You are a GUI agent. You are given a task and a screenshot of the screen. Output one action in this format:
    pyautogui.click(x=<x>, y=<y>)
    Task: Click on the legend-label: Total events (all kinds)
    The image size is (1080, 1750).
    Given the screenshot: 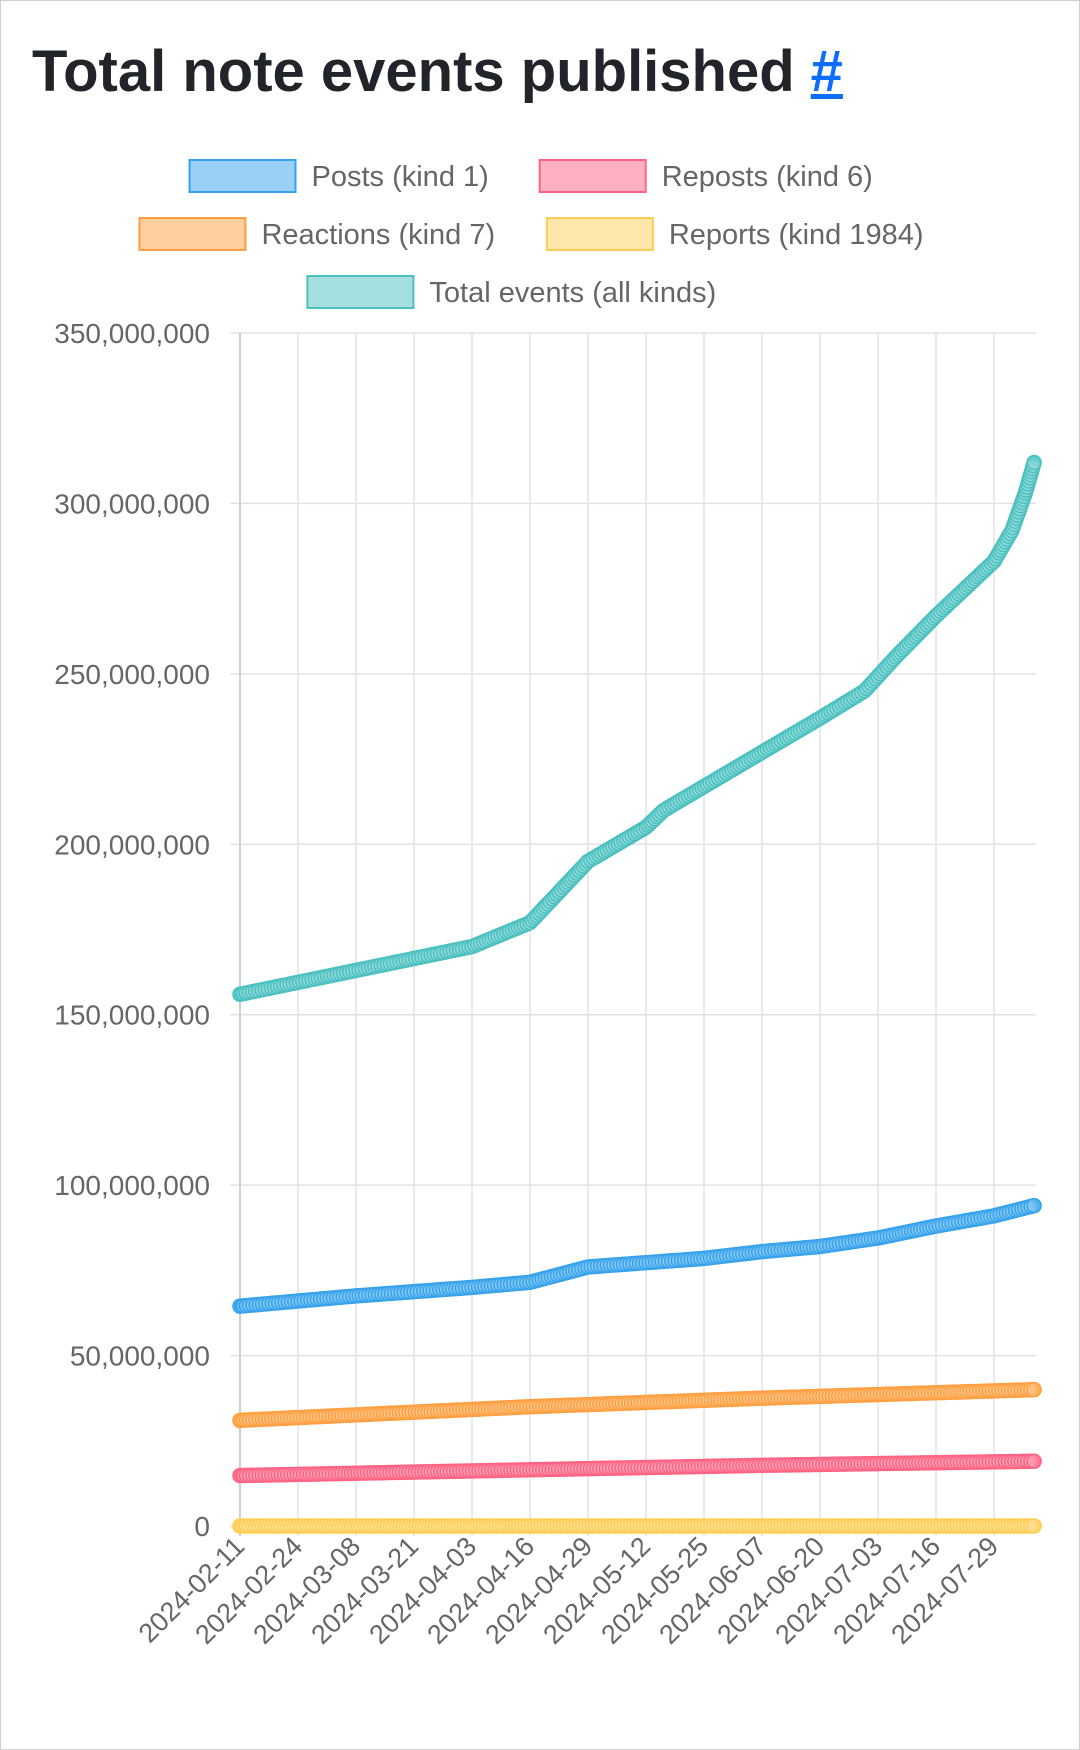 What is the action you would take?
    pyautogui.click(x=572, y=293)
    